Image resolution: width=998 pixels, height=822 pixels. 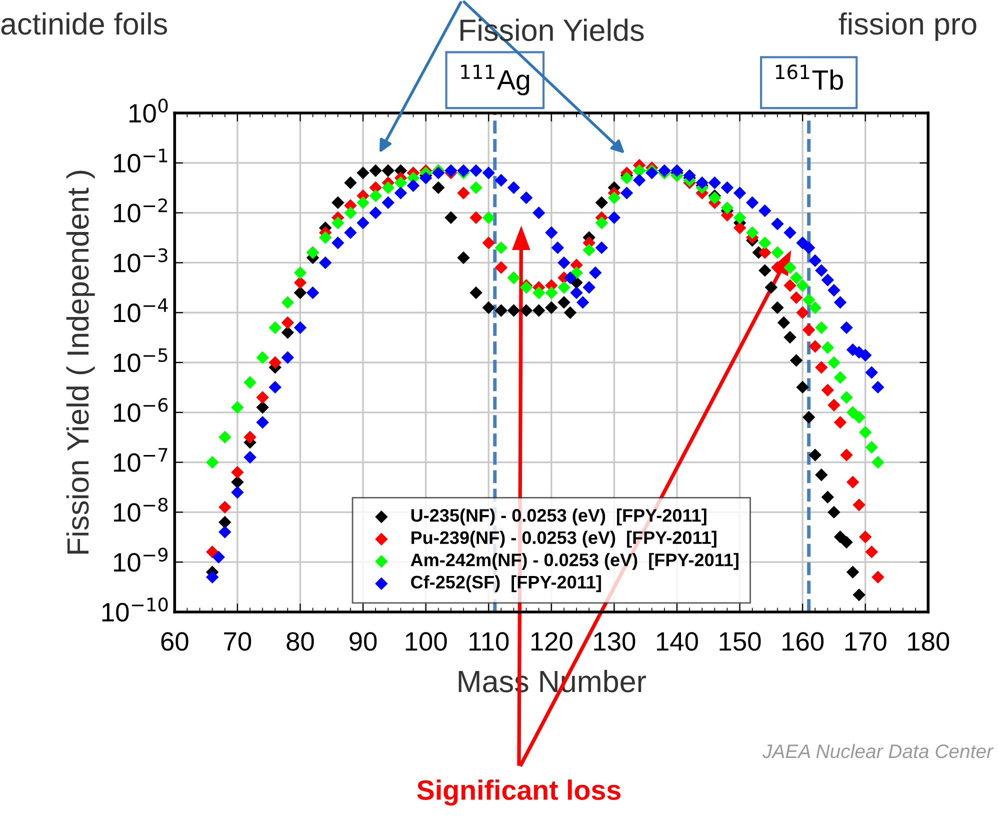 I want to click on legend-label: Cf-252(SF) [FPY-2011], so click(x=506, y=583).